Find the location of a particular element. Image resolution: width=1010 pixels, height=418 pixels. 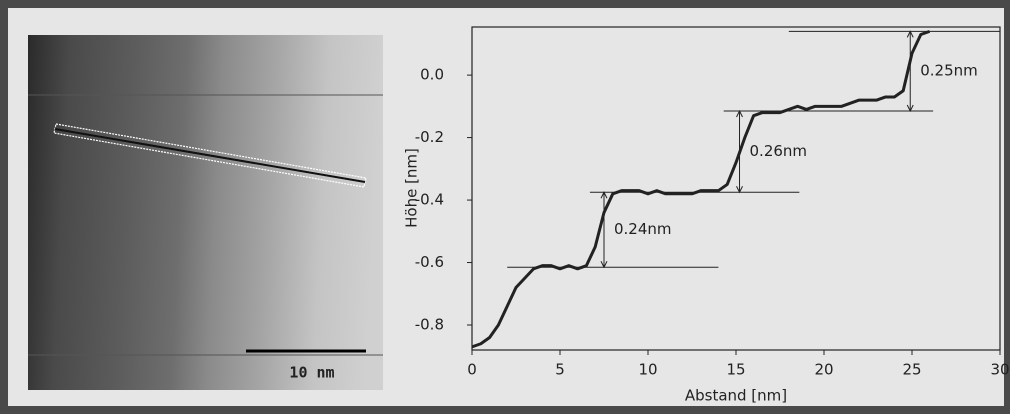

y-axis-label: Höhe [nm] is located at coordinates (412, 188).